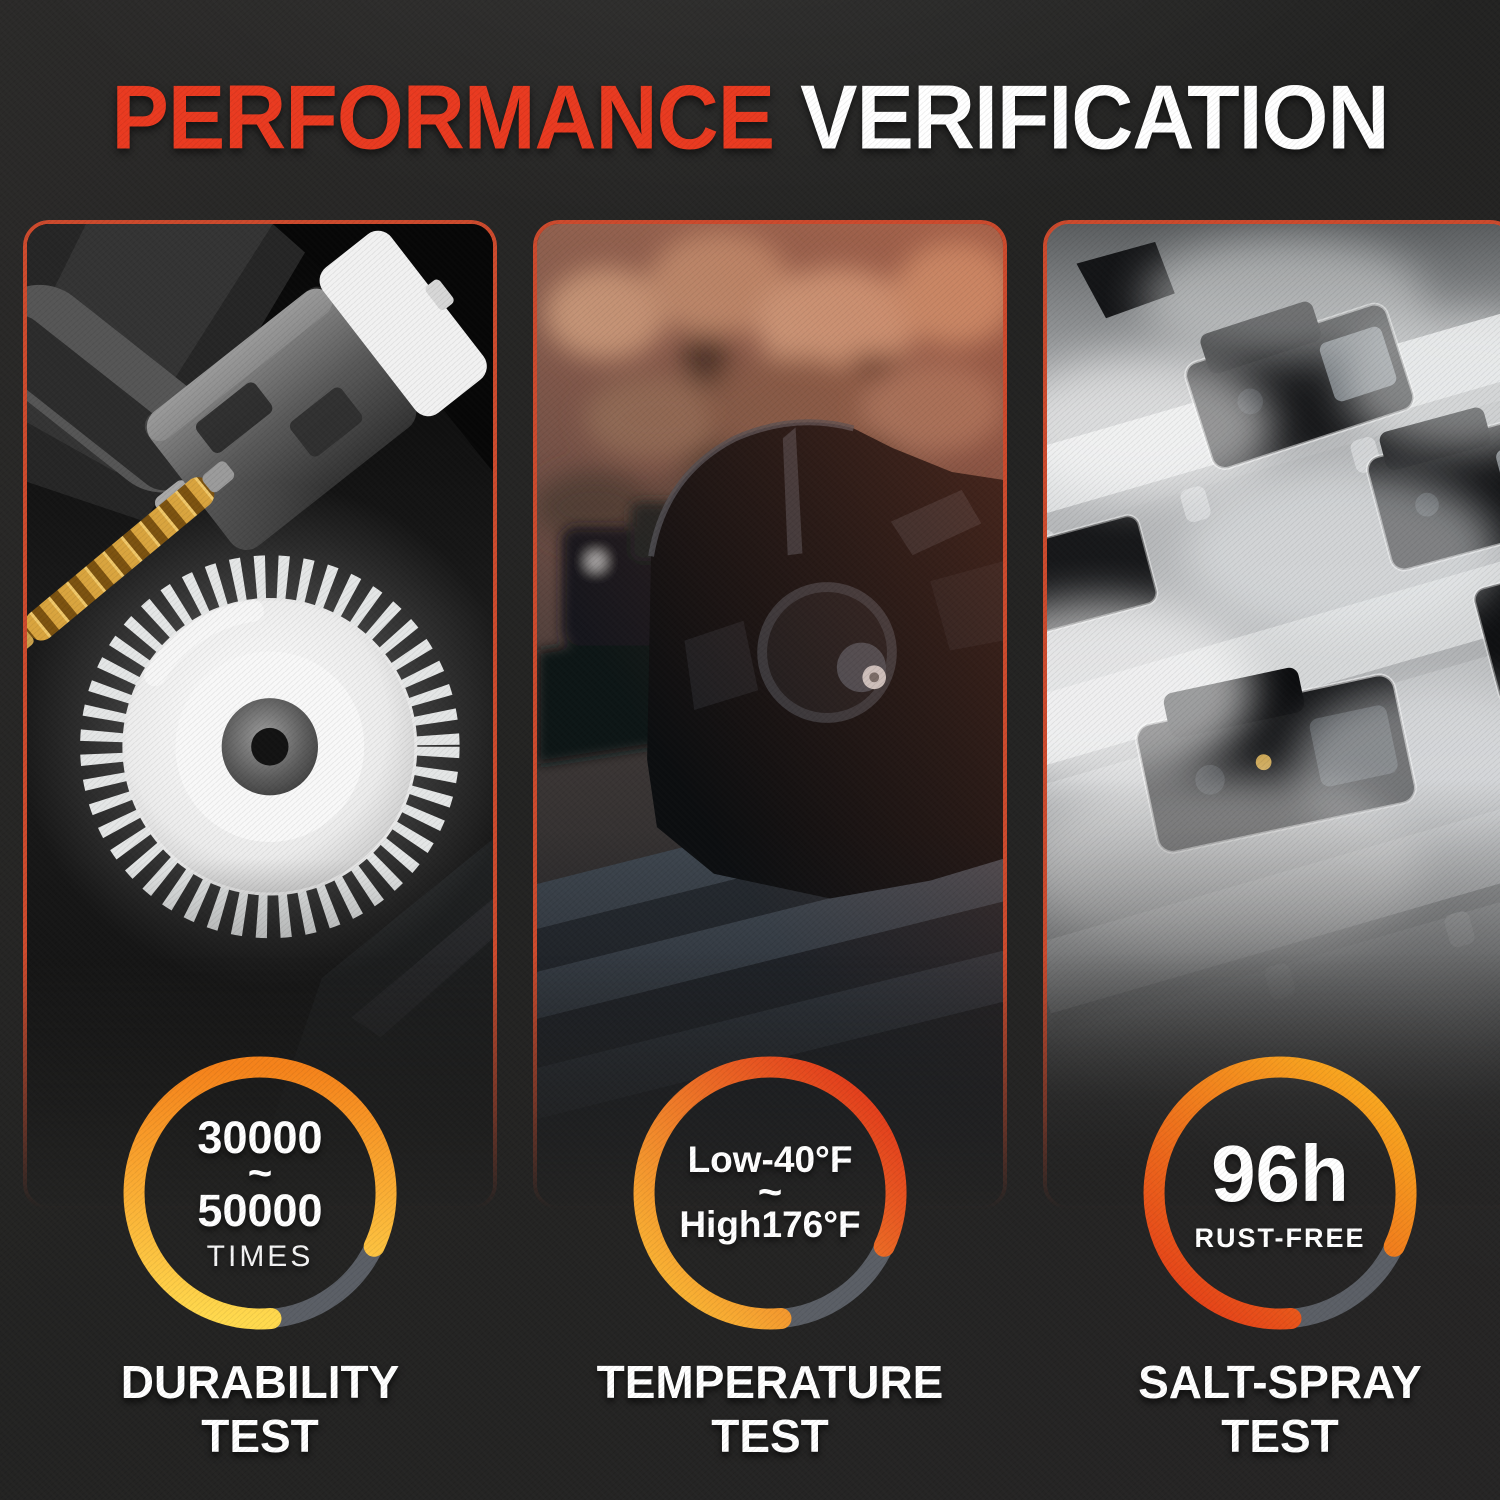 The image size is (1500, 1500). What do you see at coordinates (1094, 117) in the screenshot?
I see `title-word-verification: VERIFICATION` at bounding box center [1094, 117].